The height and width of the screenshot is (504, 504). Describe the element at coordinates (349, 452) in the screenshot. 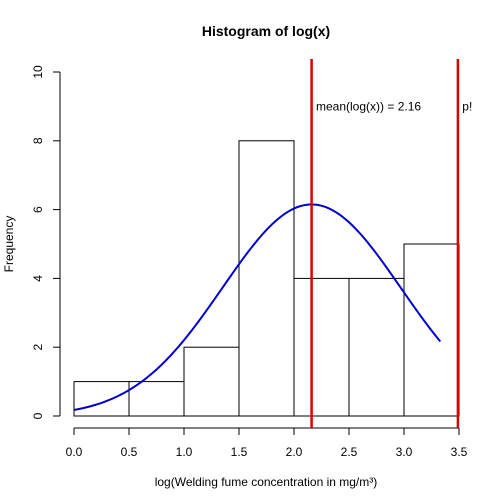

I see `x-tick-label: 2.5` at that location.